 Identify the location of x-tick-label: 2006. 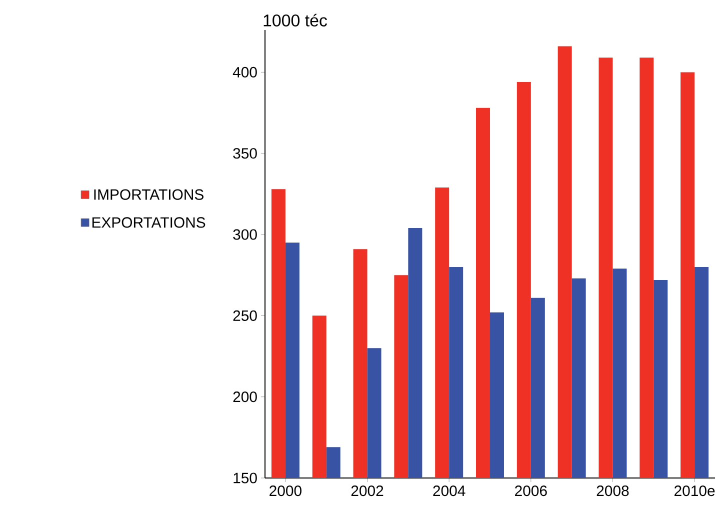
(531, 491).